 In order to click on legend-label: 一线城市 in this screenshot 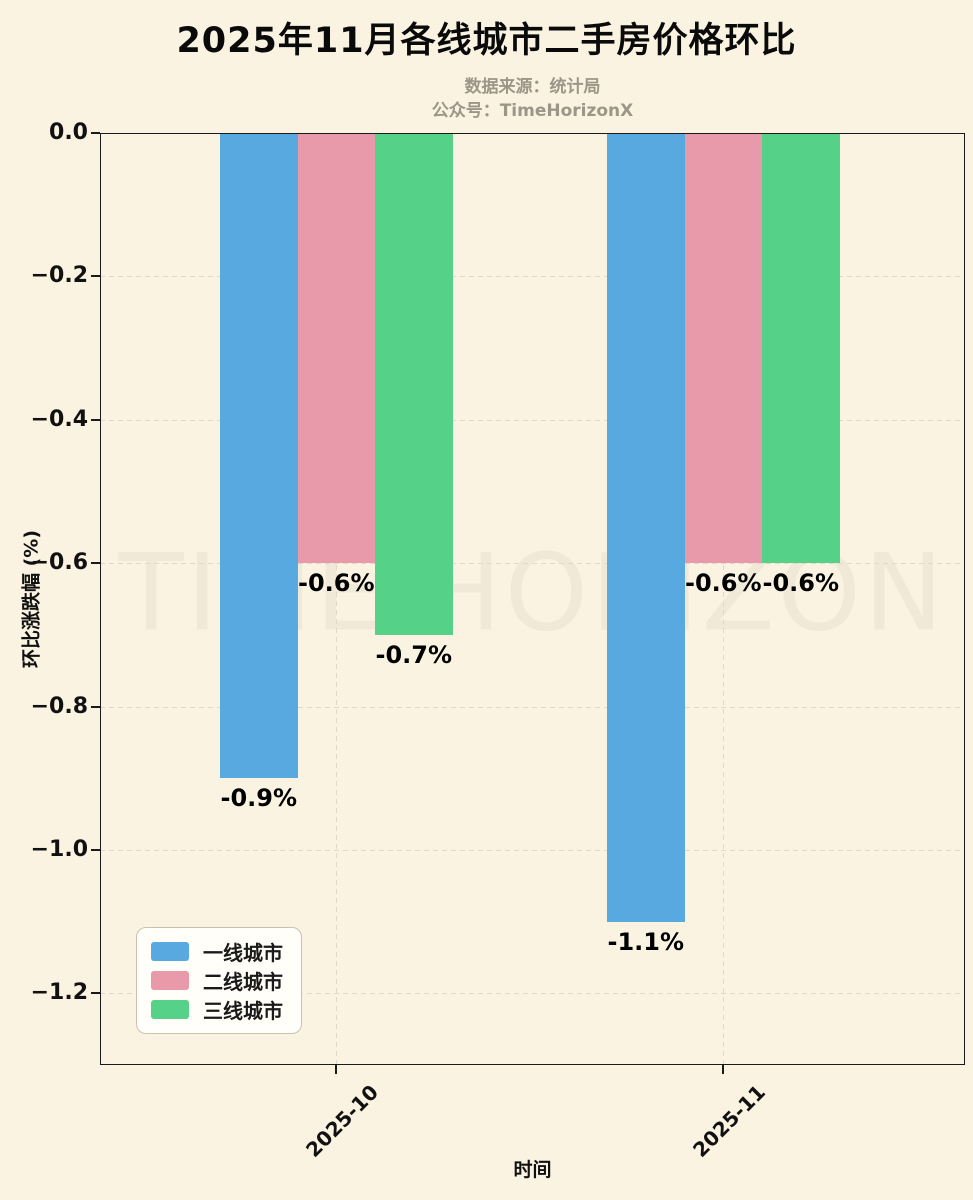, I will do `click(243, 953)`.